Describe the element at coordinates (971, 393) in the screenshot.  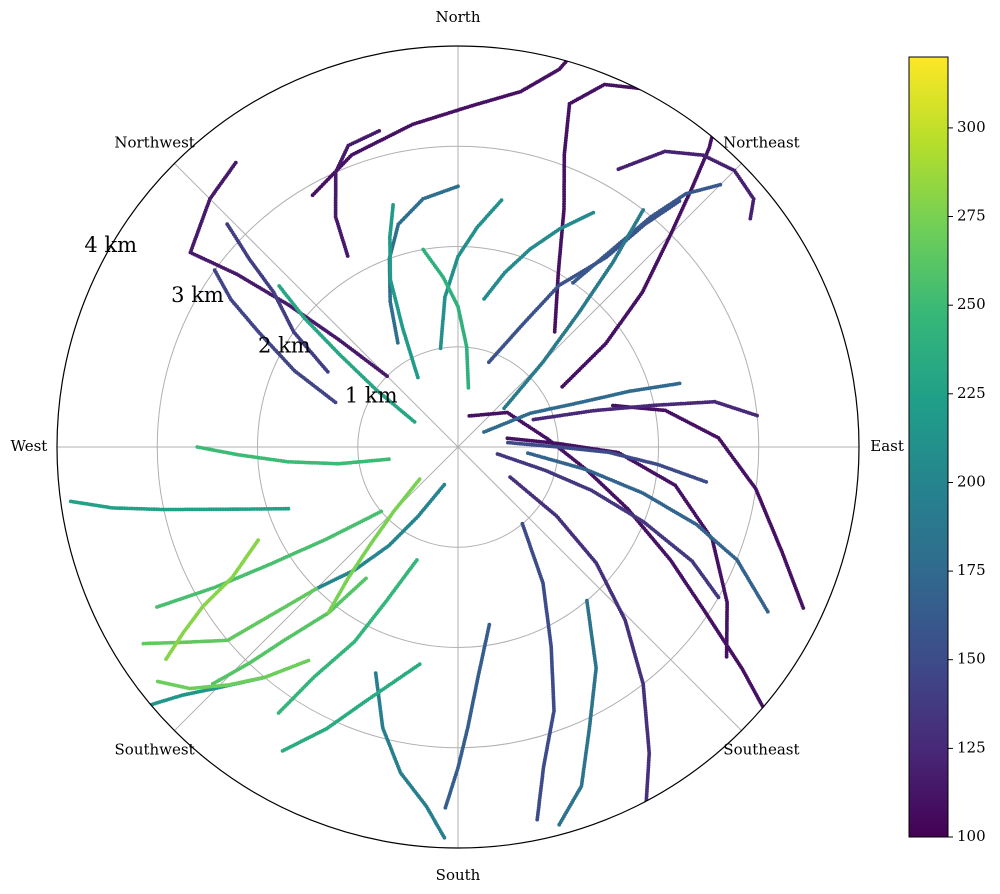
I see `colorbar-tick-label: 225` at that location.